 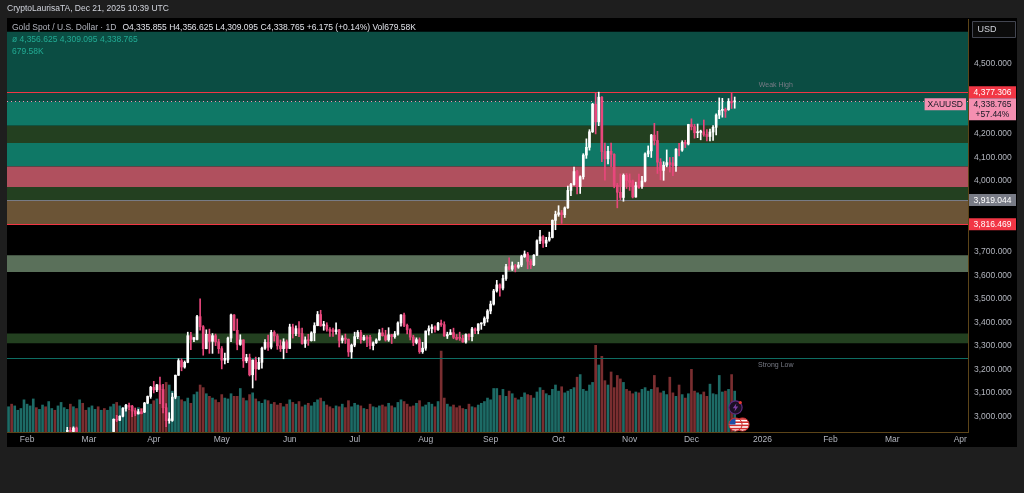 I want to click on ref-line-label: 3,919.044, so click(x=992, y=199).